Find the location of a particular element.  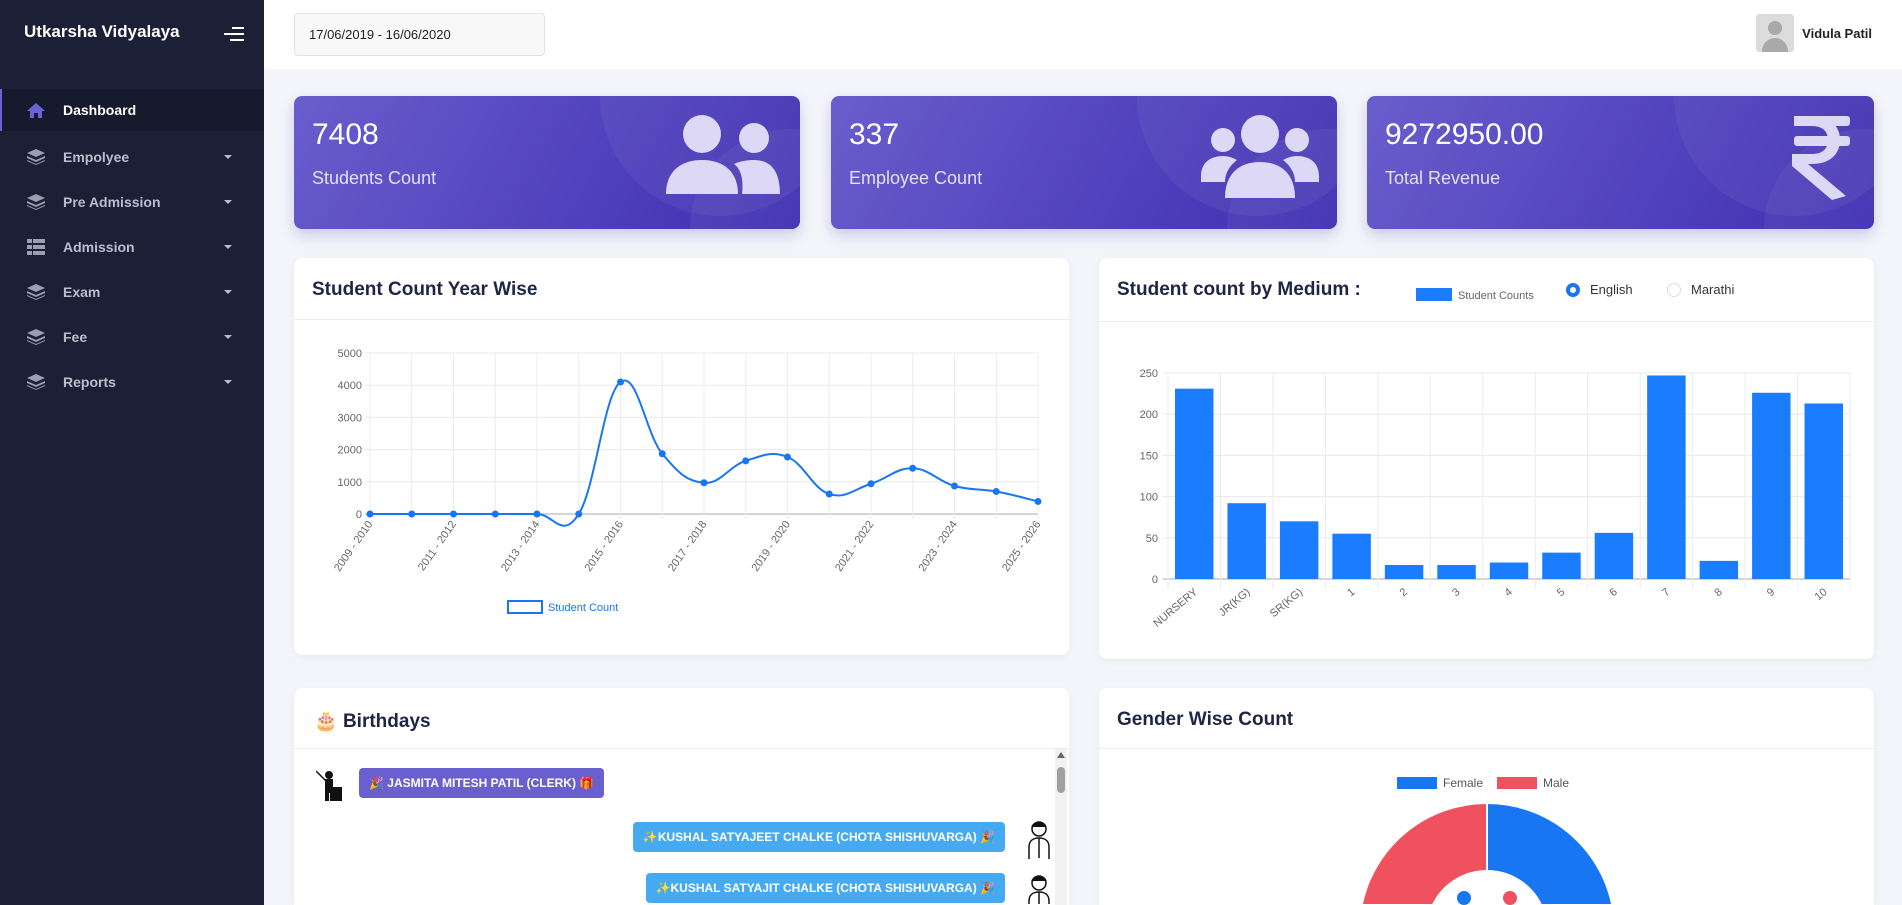

legend-male: Male is located at coordinates (1556, 783).